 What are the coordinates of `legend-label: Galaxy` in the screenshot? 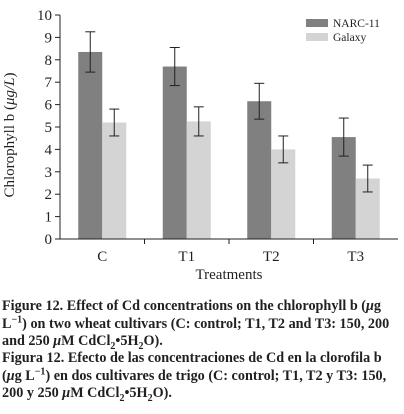 It's located at (349, 38).